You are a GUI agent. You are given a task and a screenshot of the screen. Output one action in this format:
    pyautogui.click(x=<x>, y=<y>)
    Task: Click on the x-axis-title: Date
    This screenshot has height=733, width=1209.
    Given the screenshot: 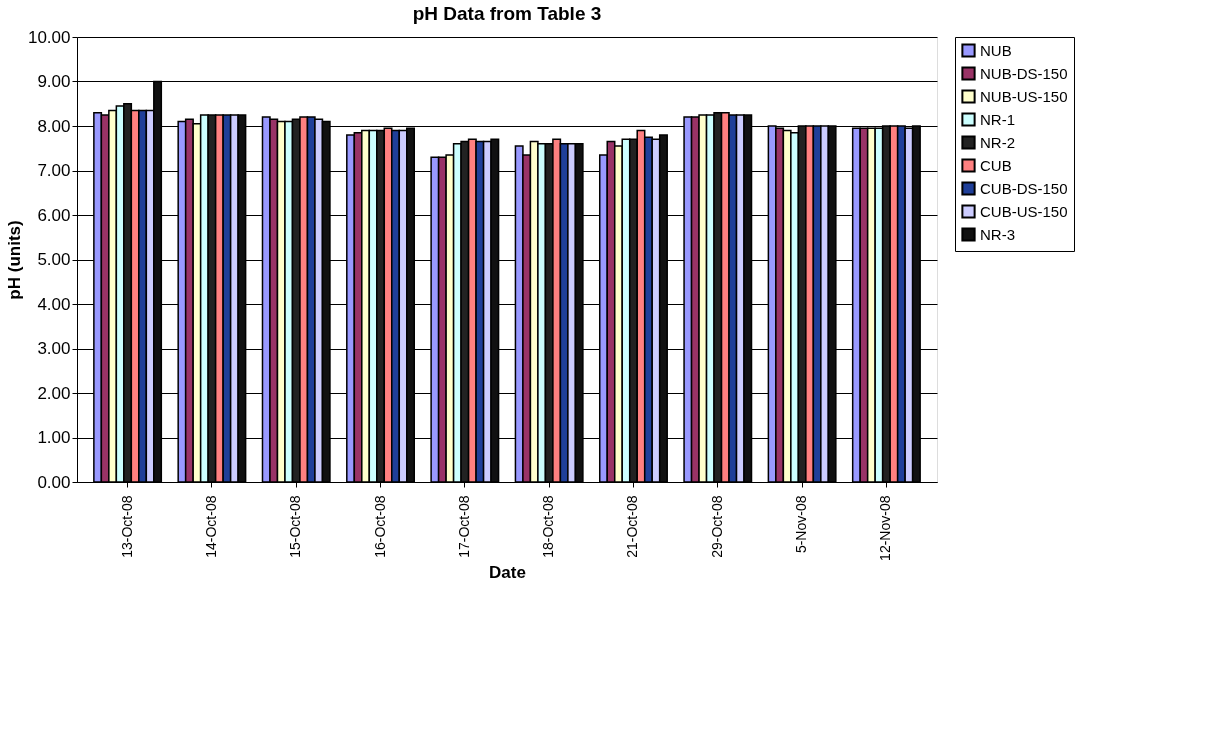 What is the action you would take?
    pyautogui.click(x=507, y=572)
    